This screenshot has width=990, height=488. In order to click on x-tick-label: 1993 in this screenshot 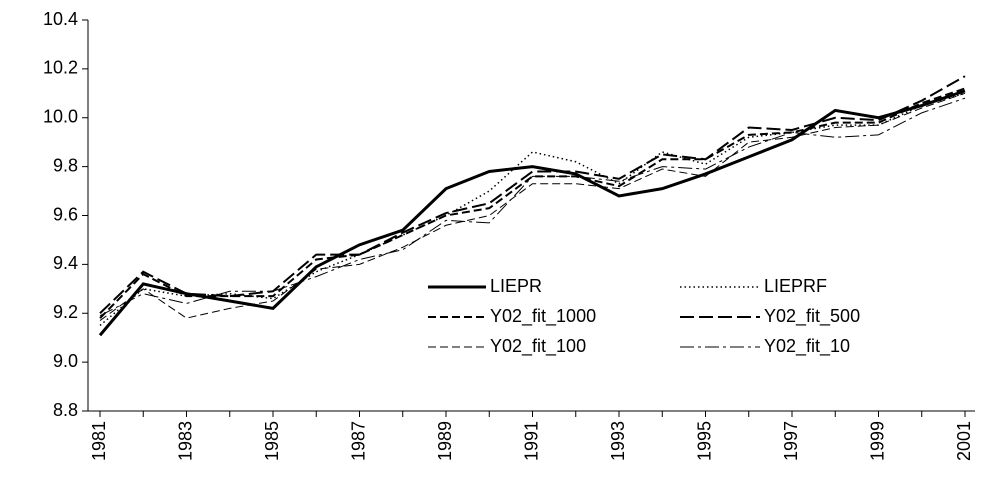, I will do `click(618, 441)`.